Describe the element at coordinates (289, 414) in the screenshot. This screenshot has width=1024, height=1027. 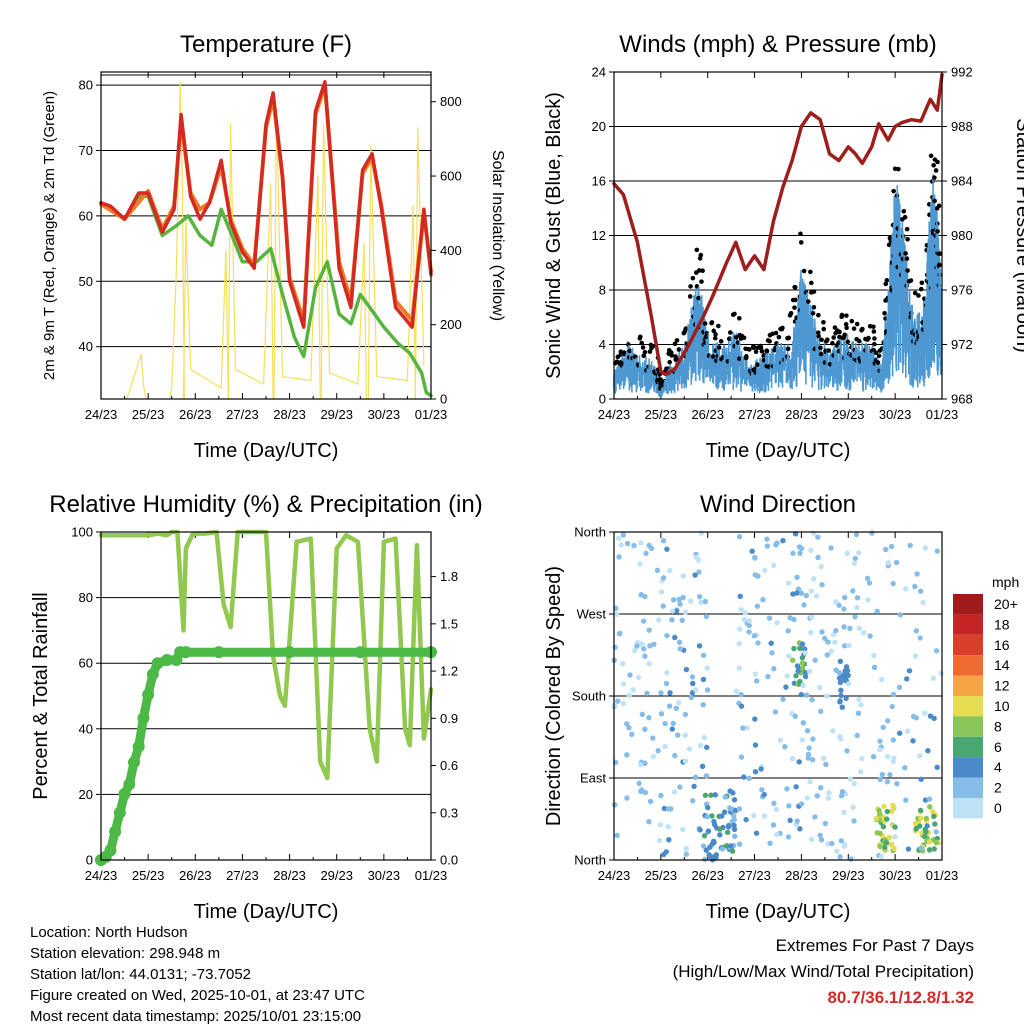
I see `x-tick-label: 28/23` at that location.